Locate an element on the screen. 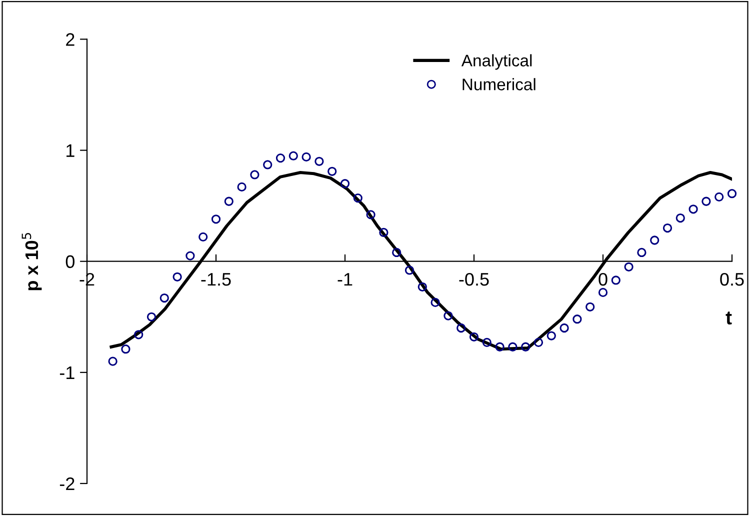  y-tick-label: 1 is located at coordinates (70, 150).